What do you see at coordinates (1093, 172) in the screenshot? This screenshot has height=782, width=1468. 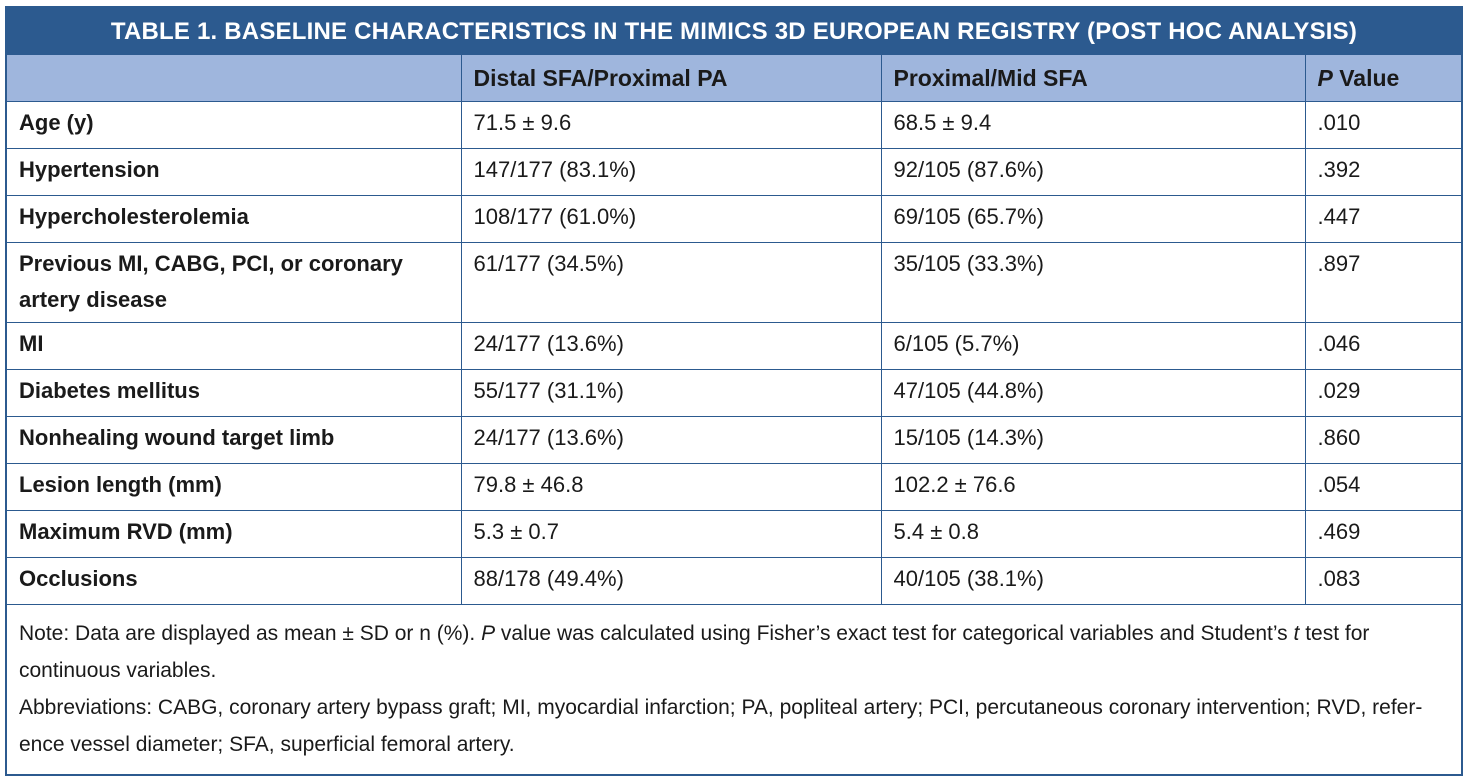 I see `cell-proximal-sfa: 92/105 (87.6%)` at bounding box center [1093, 172].